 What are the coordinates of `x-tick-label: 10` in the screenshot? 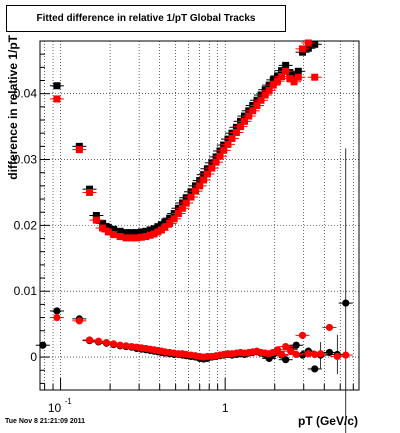 It's located at (55, 408).